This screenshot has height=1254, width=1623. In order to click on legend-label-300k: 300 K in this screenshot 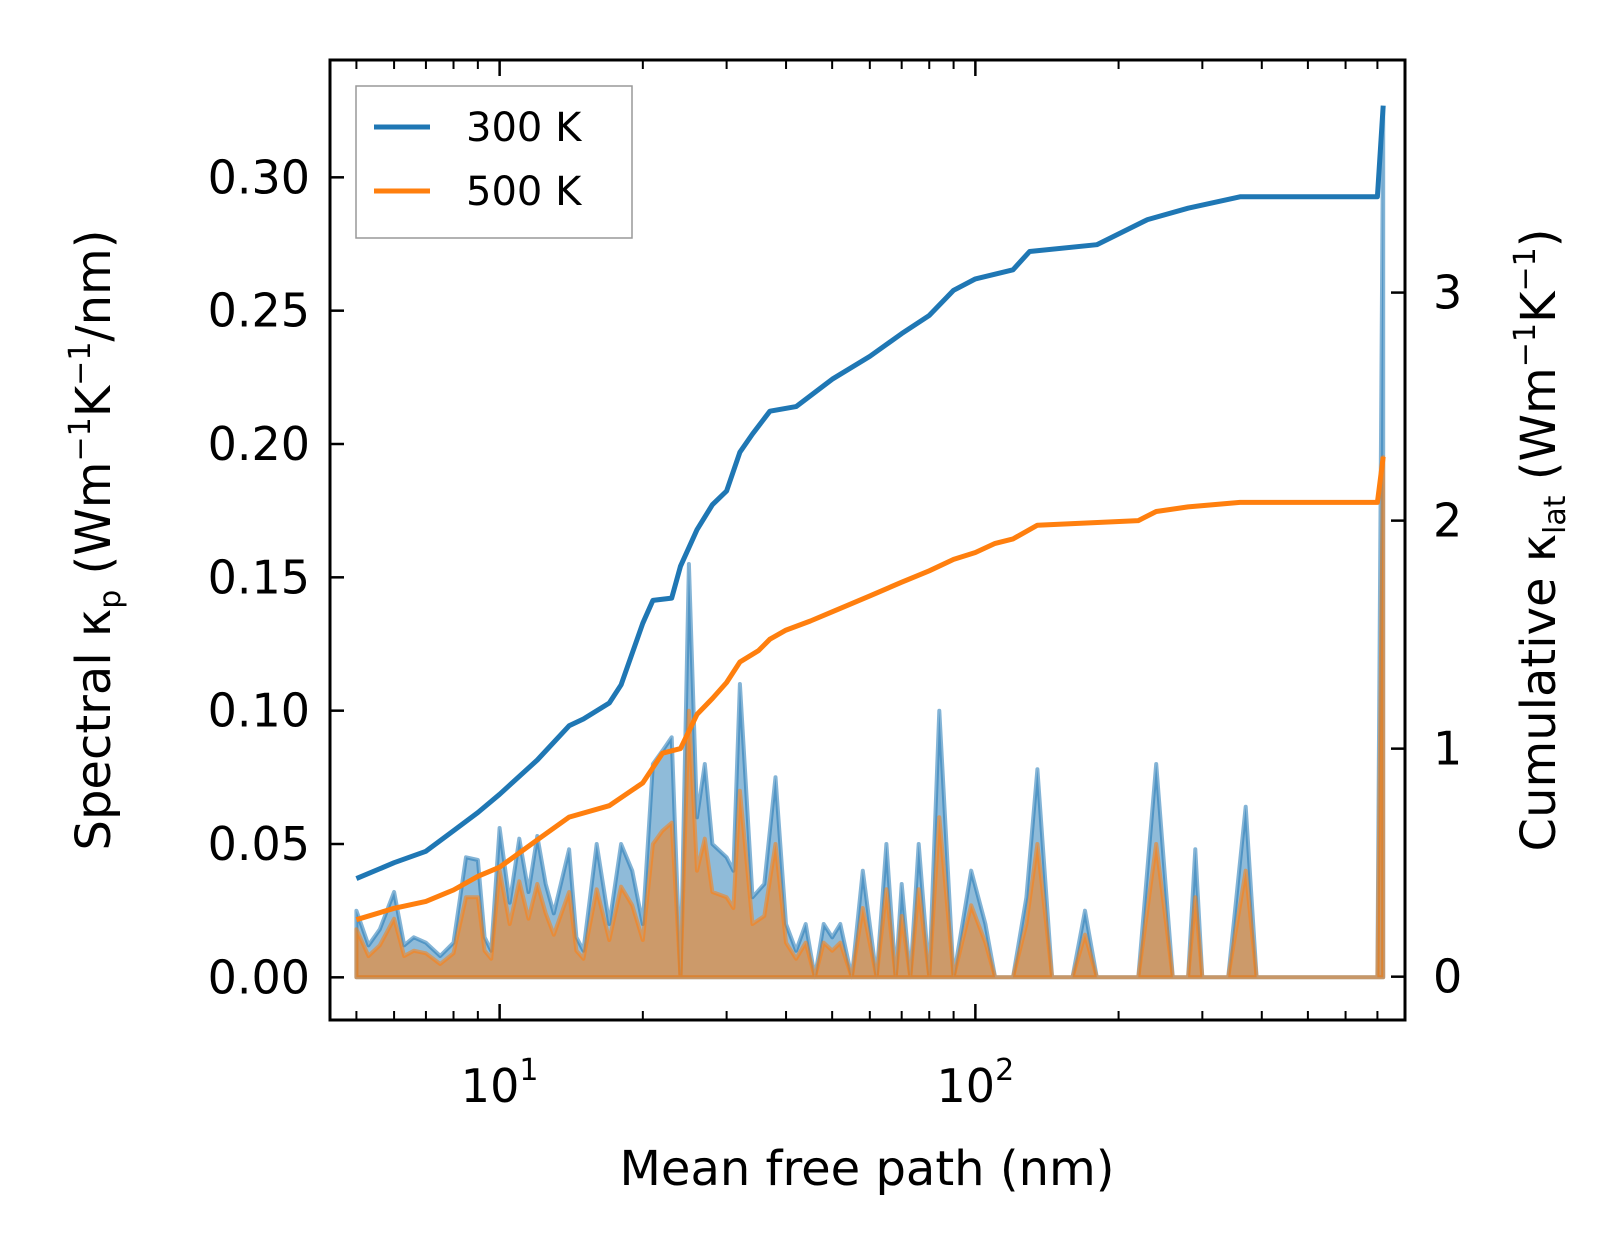, I will do `click(524, 128)`.